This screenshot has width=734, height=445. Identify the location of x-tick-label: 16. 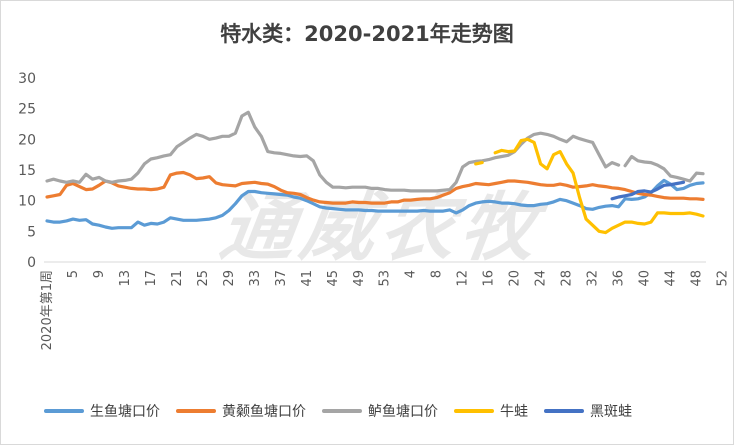
(489, 278).